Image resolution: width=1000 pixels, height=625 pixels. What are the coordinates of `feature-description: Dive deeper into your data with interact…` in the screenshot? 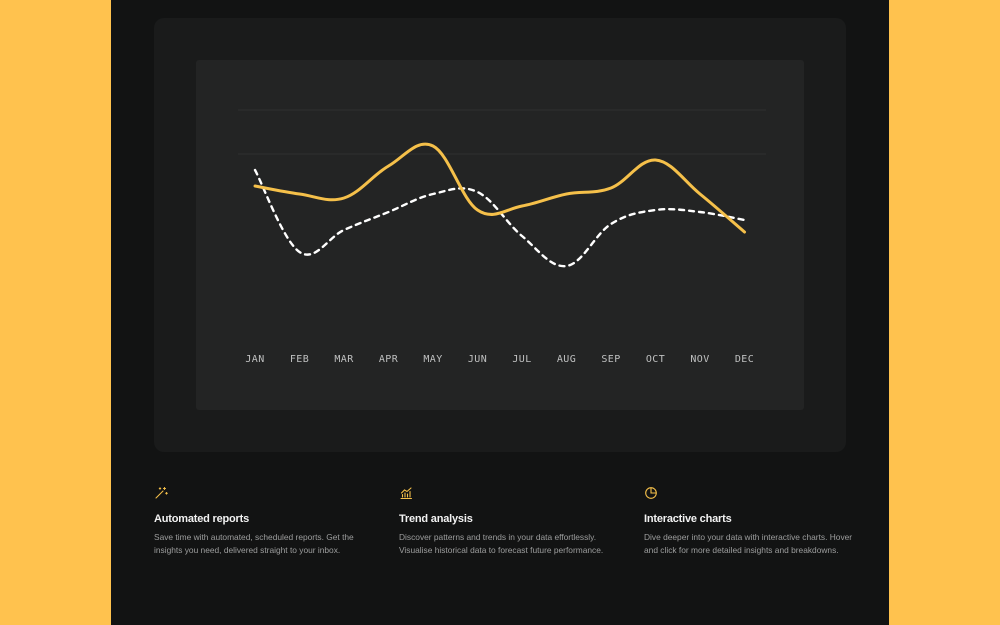 It's located at (748, 543).